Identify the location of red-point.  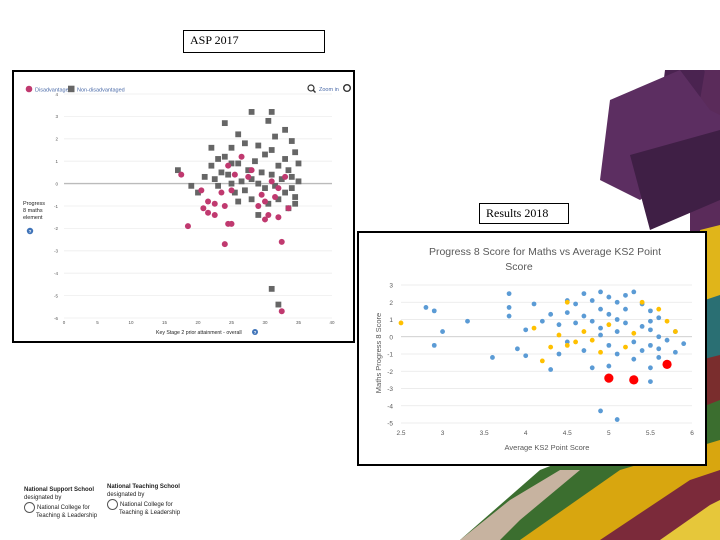
(667, 364).